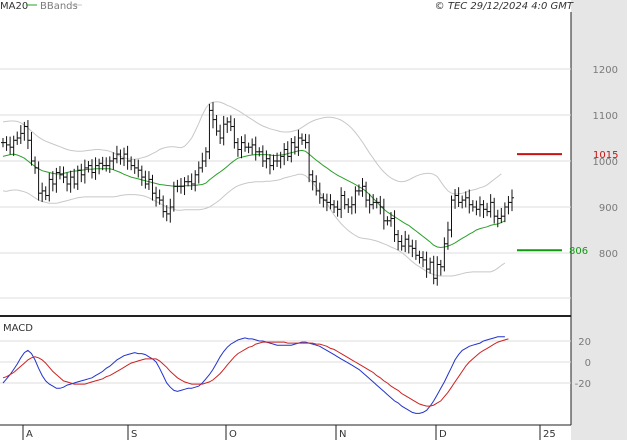  I want to click on signal-polyline, so click(255, 372).